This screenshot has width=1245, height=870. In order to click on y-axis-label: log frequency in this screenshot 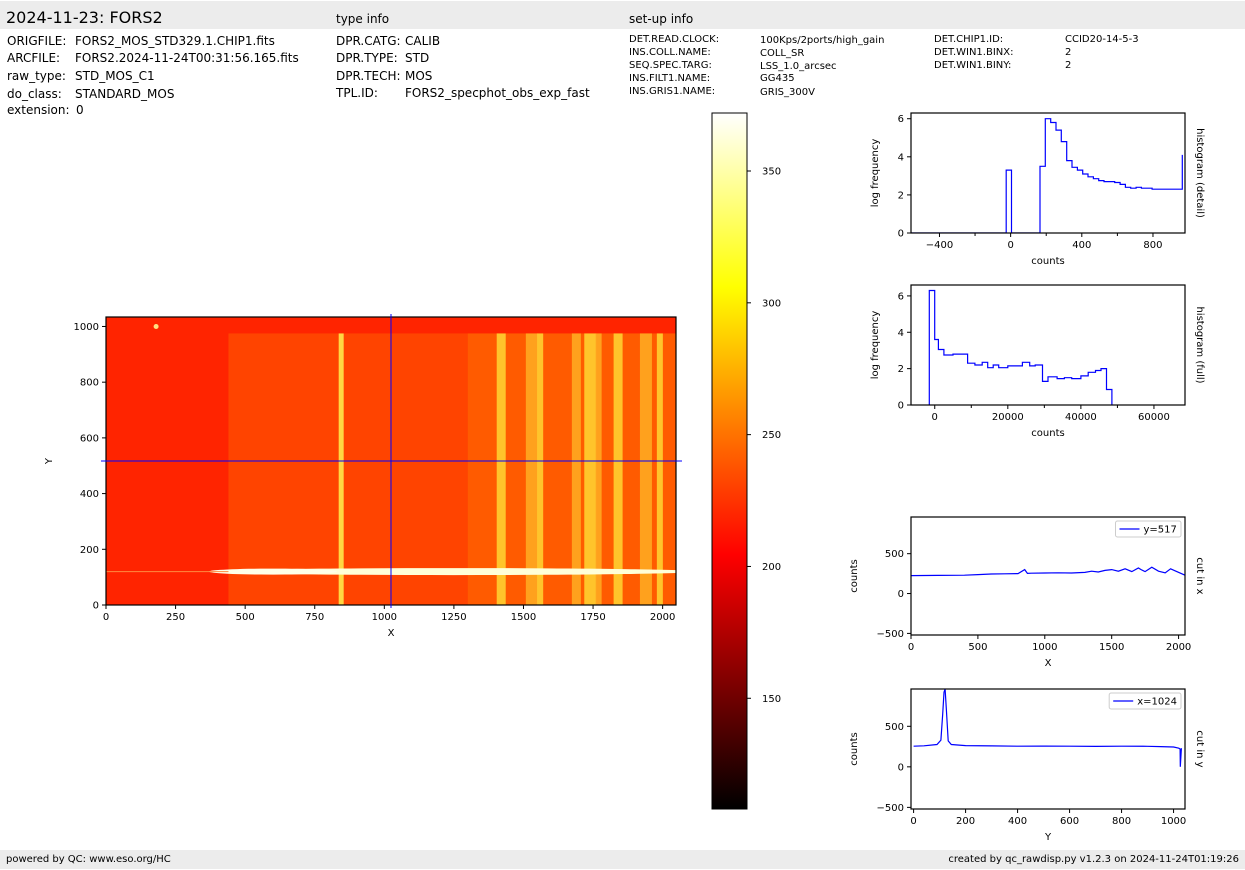, I will do `click(875, 173)`.